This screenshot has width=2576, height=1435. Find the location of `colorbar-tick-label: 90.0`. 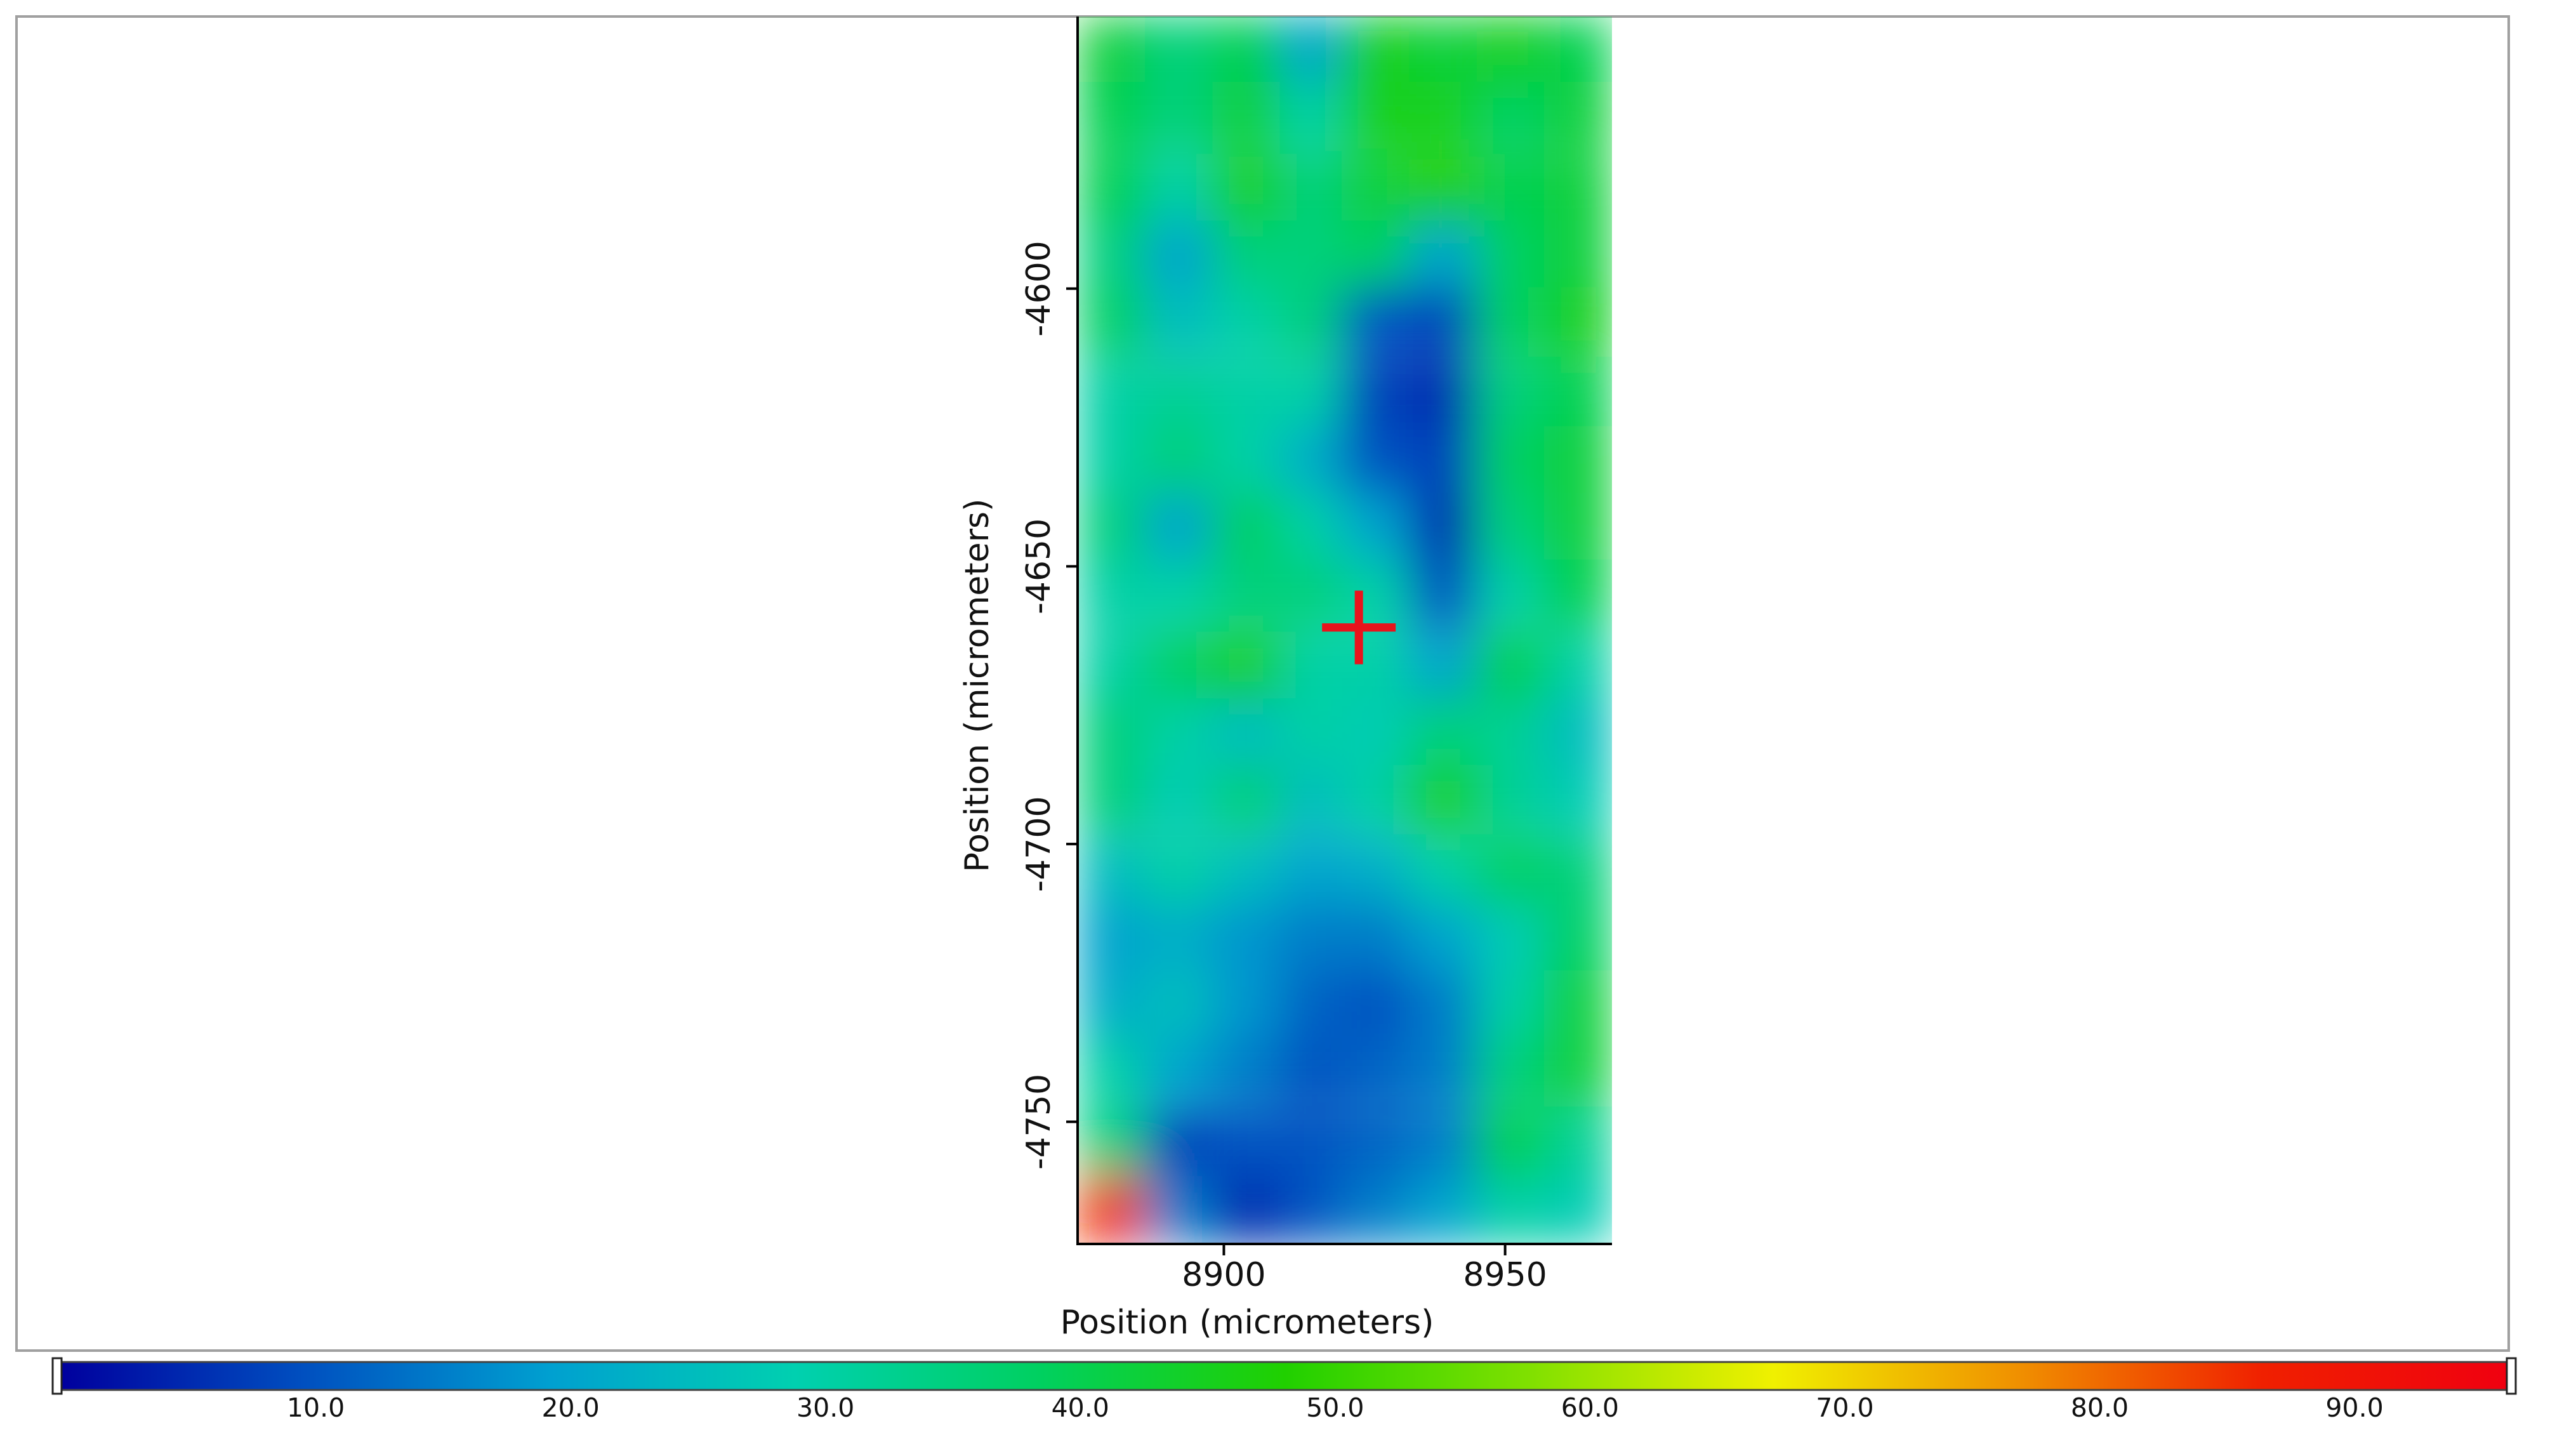

colorbar-tick-label: 90.0 is located at coordinates (2354, 1408).